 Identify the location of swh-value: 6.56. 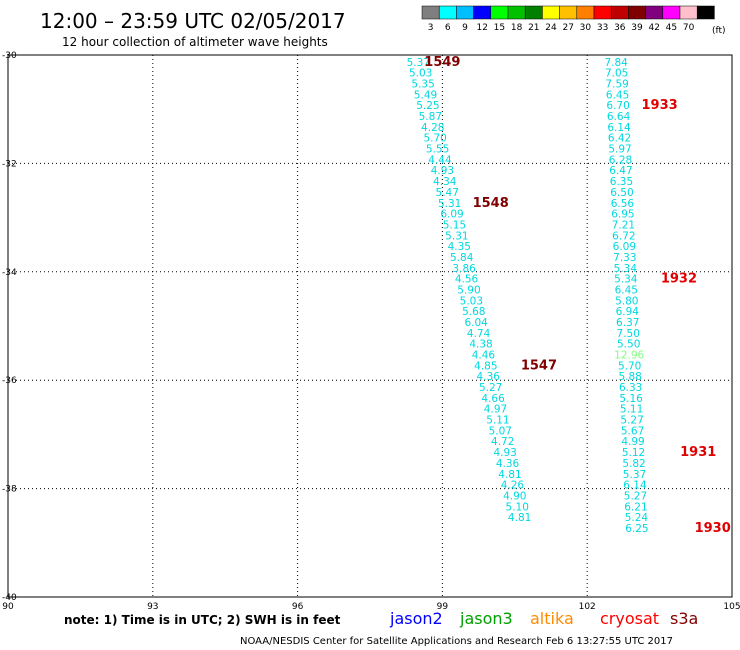
(623, 204).